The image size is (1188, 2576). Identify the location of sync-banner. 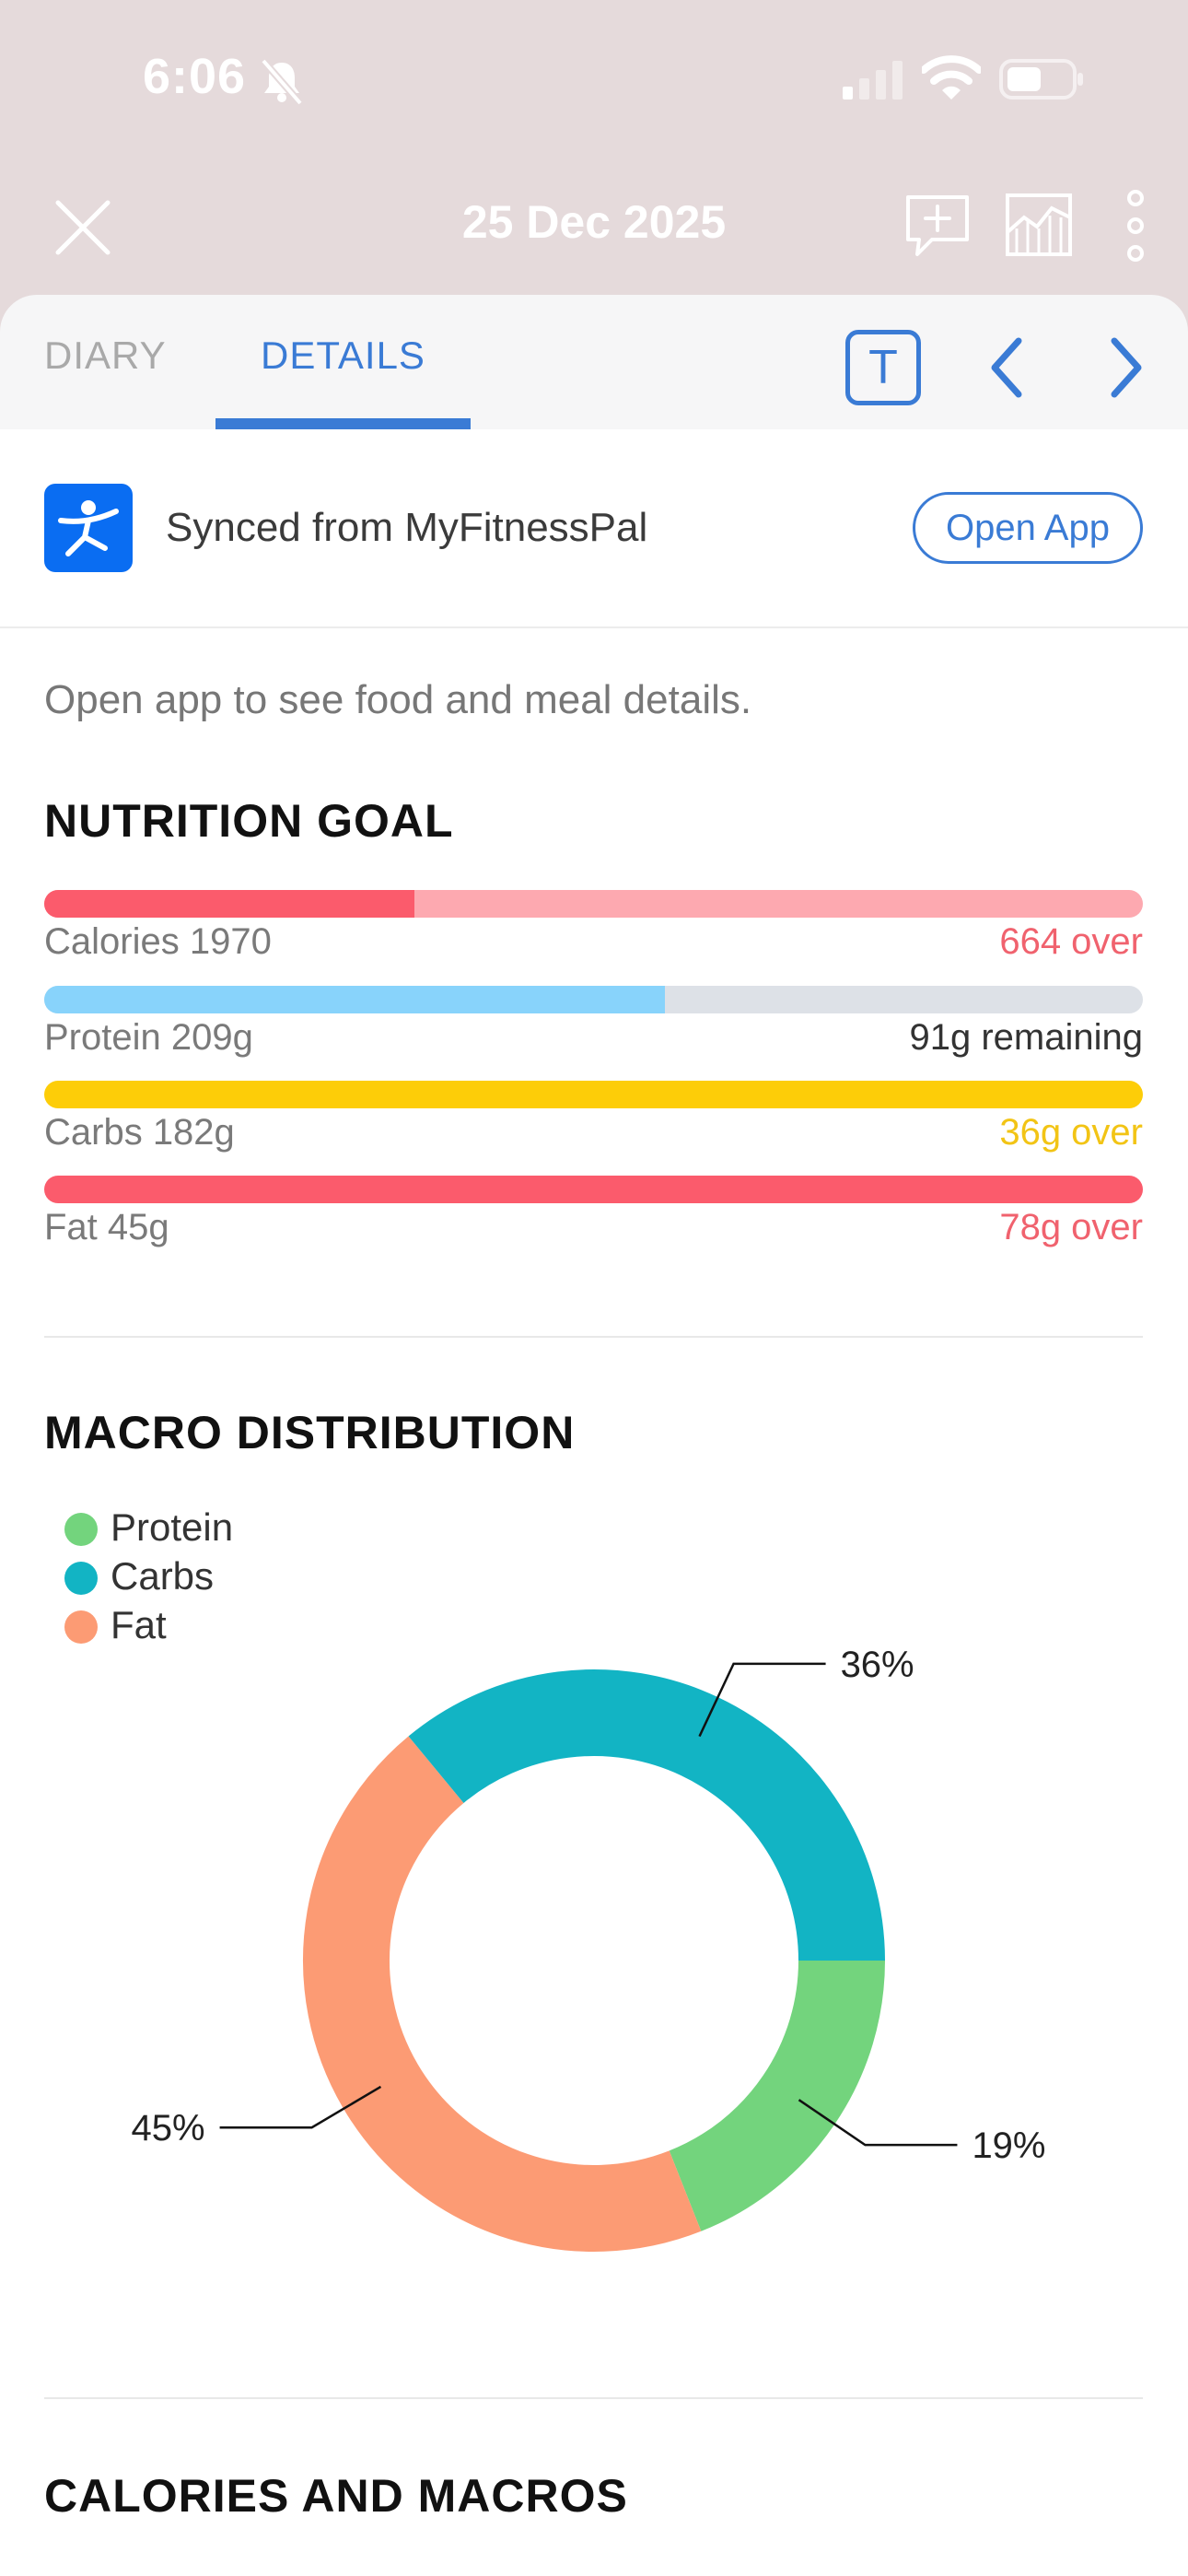
(594, 528).